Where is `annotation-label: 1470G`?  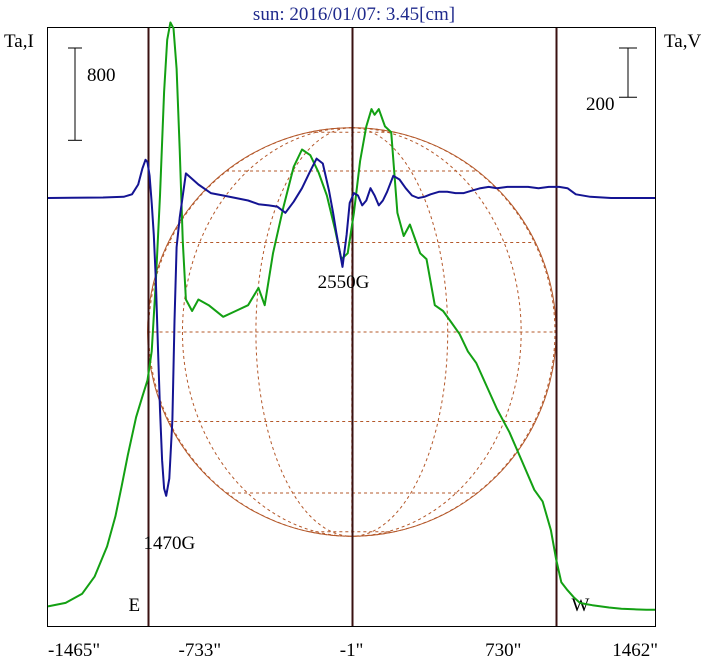
annotation-label: 1470G is located at coordinates (169, 543).